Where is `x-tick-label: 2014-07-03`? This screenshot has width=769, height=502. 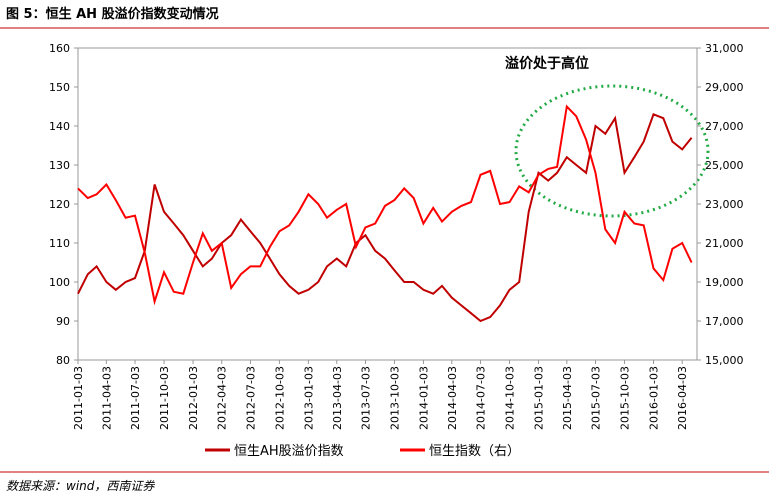 x-tick-label: 2014-07-03 is located at coordinates (480, 398).